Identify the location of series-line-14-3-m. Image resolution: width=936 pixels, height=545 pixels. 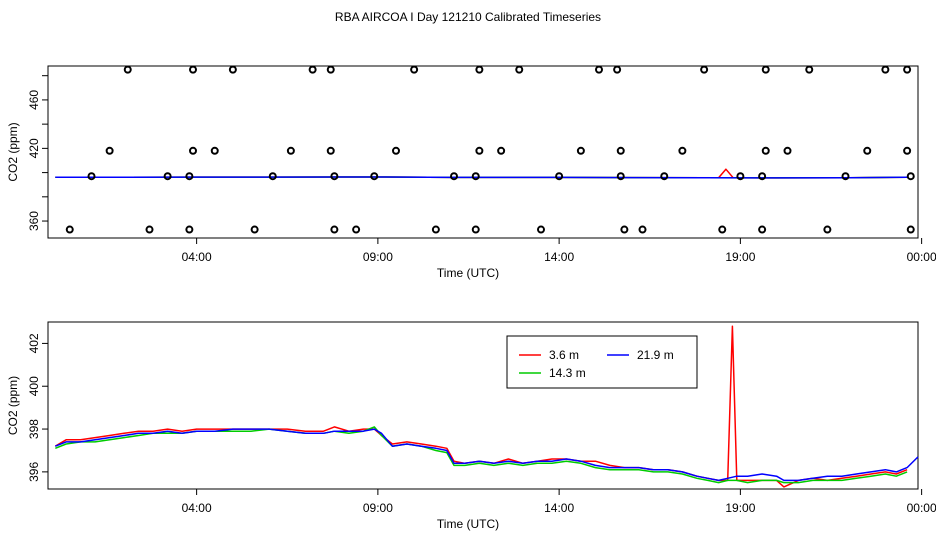
(481, 455).